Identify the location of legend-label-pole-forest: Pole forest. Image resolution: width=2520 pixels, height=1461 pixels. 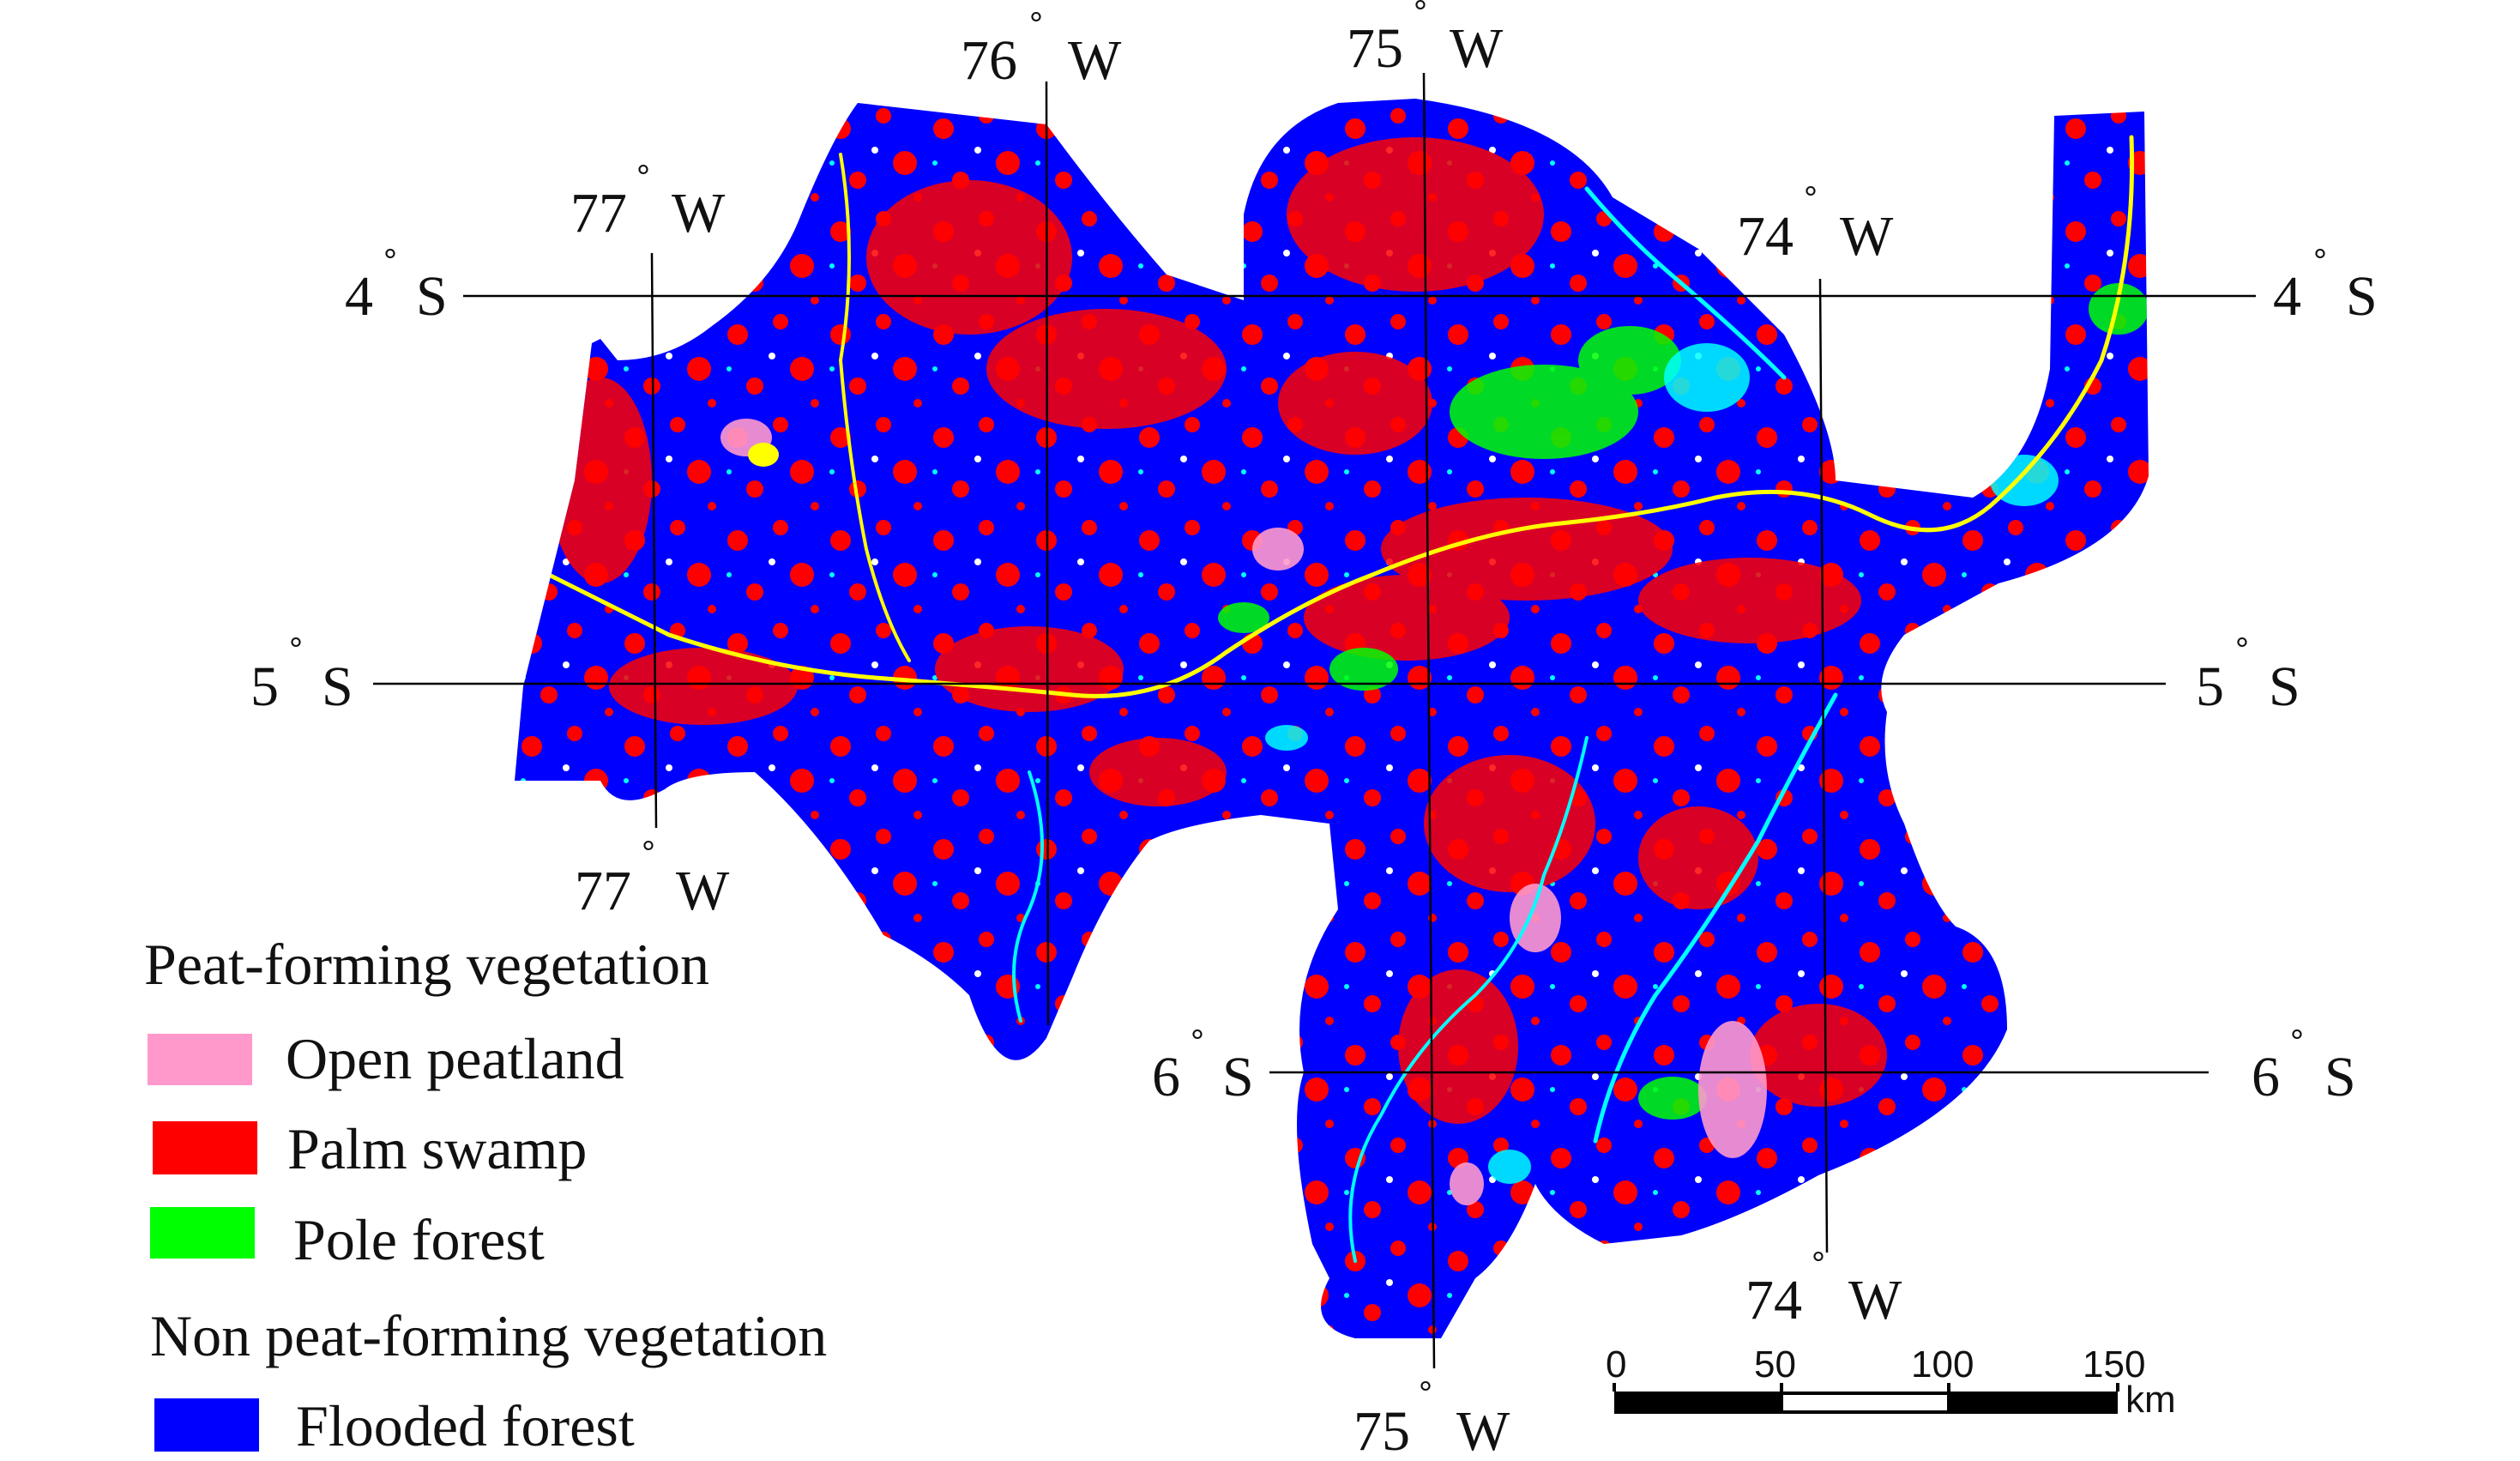
(419, 1239).